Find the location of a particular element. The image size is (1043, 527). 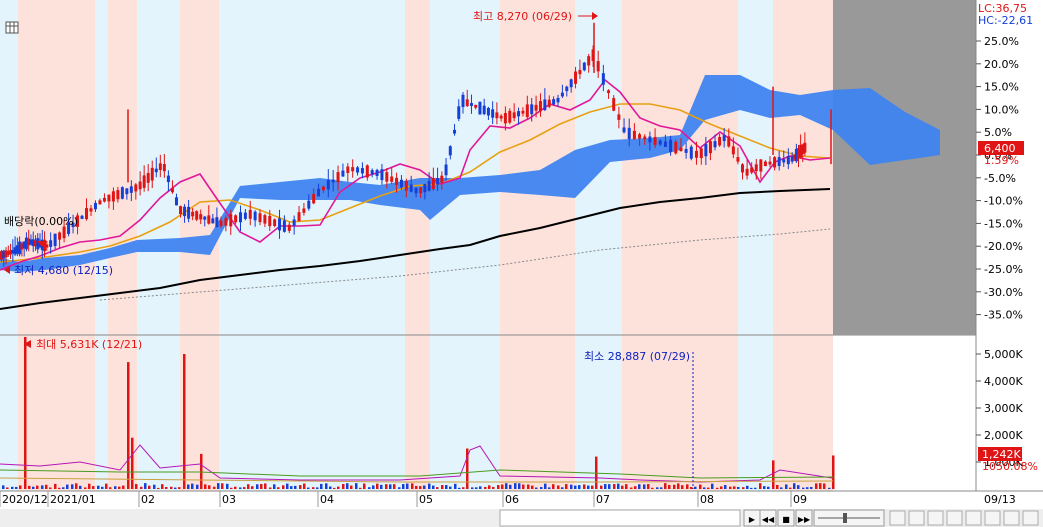

table-icon is located at coordinates (12, 27).